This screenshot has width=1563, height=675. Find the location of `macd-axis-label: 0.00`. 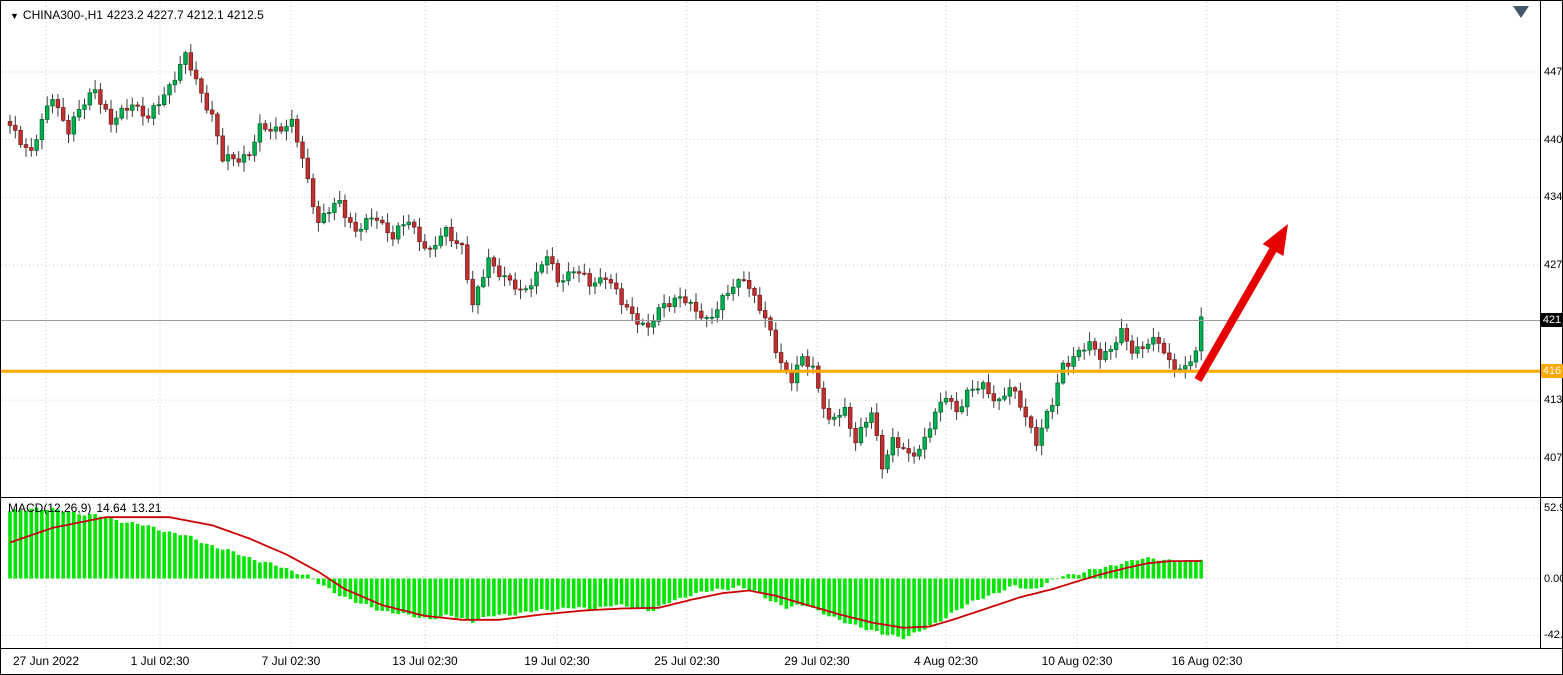

macd-axis-label: 0.00 is located at coordinates (1553, 579).